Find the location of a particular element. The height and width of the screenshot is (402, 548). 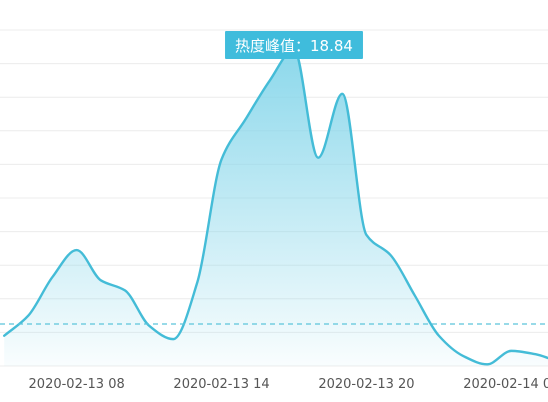

x-tick-label: 2020-02-14 02 is located at coordinates (505, 384).